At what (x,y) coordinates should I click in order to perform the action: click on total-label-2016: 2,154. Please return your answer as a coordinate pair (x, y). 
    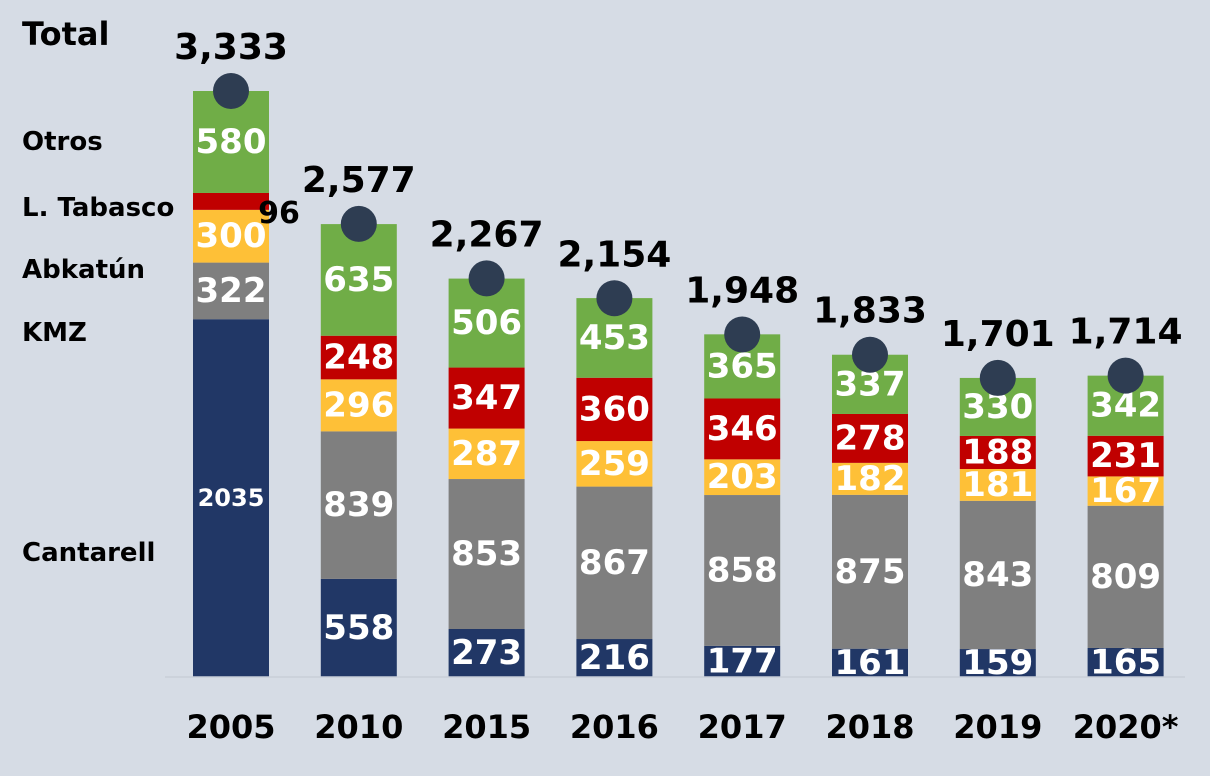
    Looking at the image, I should click on (614, 254).